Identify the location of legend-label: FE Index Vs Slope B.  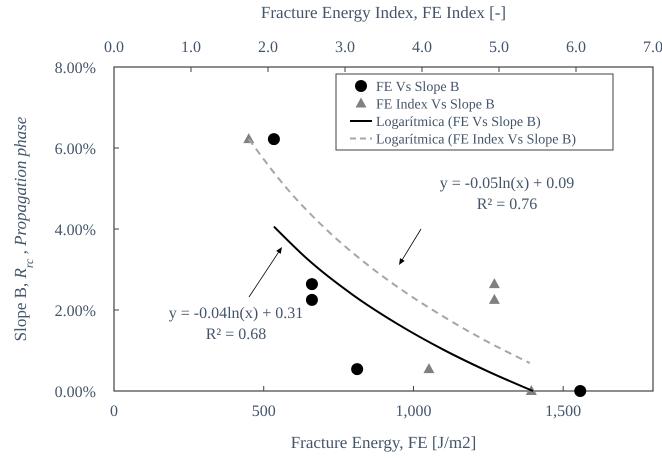
(435, 105).